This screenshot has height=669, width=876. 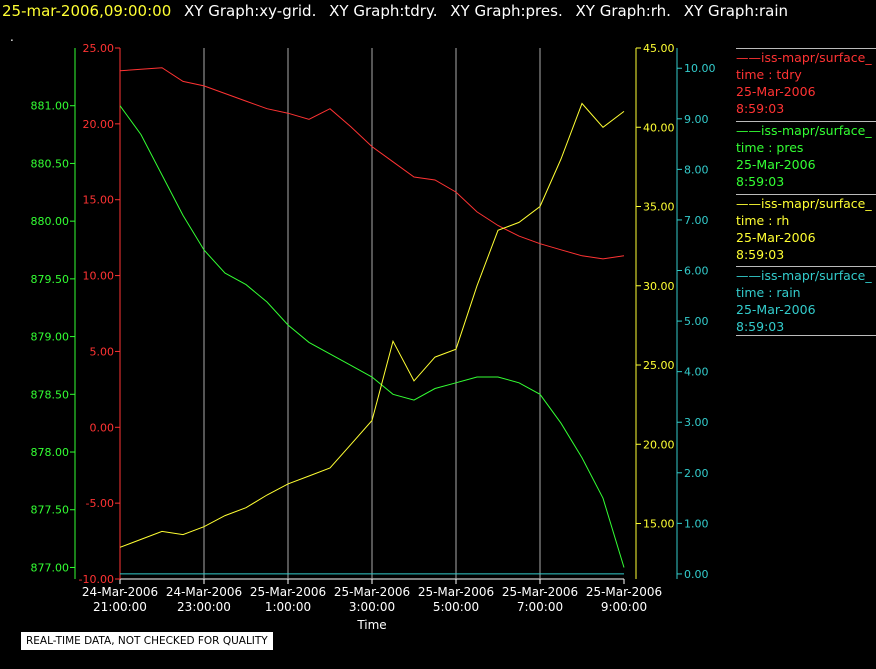 I want to click on legend-pres-time: 8:59:03, so click(x=760, y=181).